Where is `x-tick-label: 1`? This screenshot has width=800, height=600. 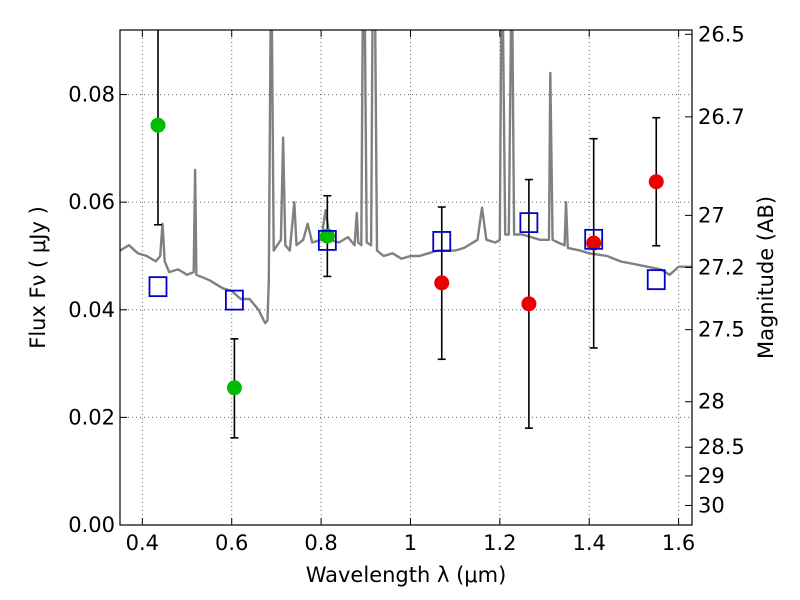 x-tick-label: 1 is located at coordinates (410, 543).